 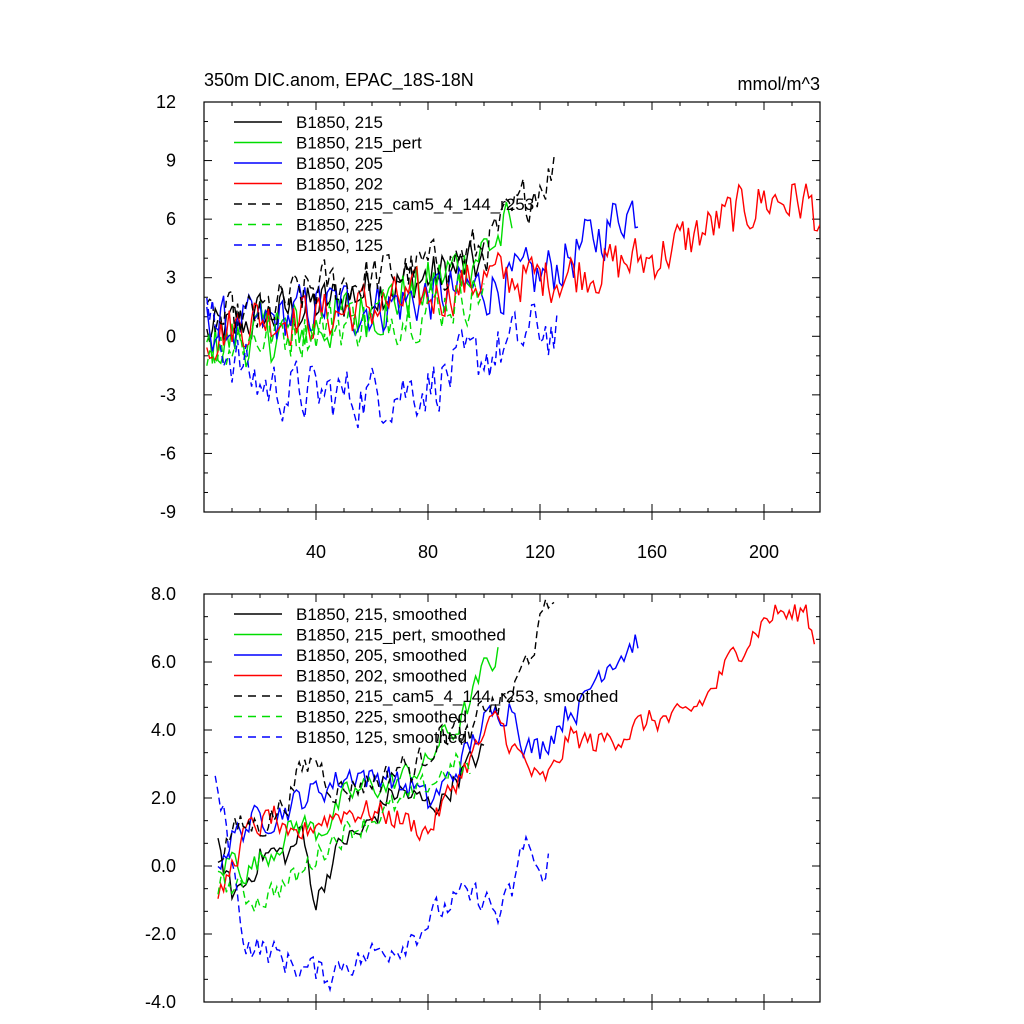 What do you see at coordinates (163, 866) in the screenshot?
I see `y-tick-label: 0.0` at bounding box center [163, 866].